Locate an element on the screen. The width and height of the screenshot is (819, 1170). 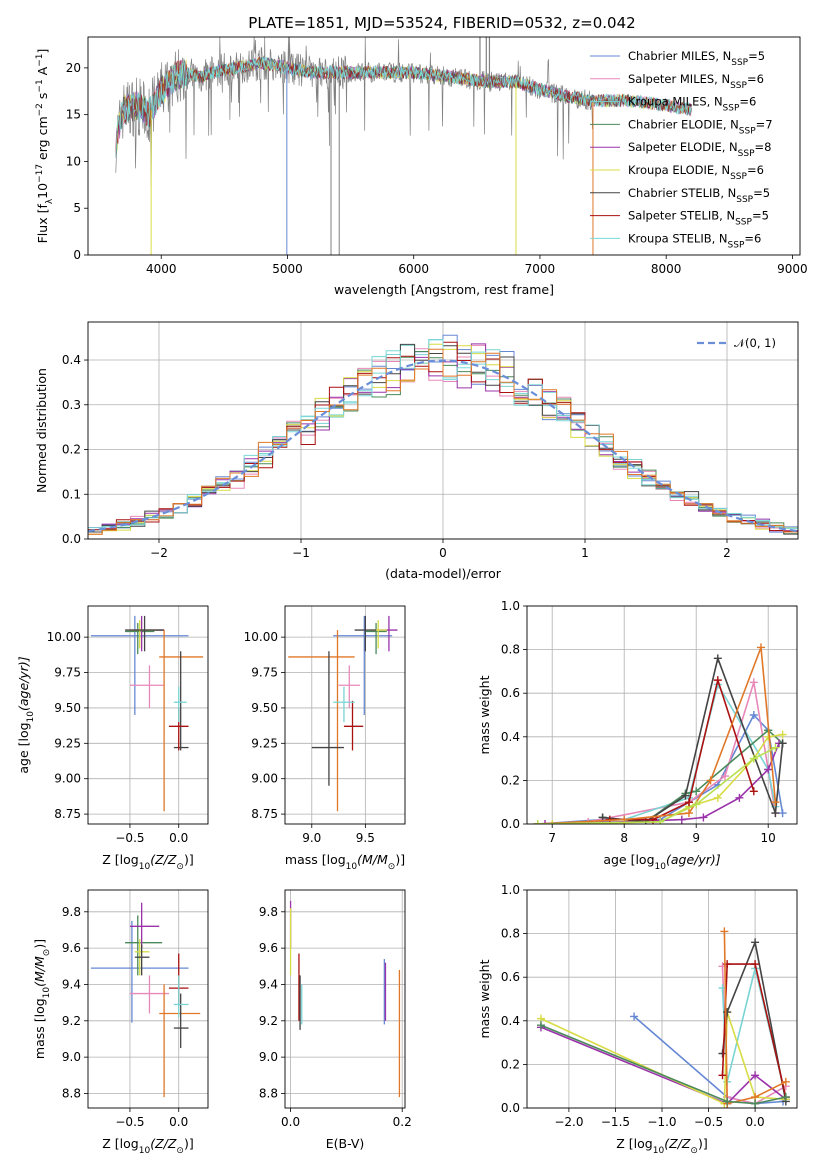
legend-label-part: Chabrier STELIB, N is located at coordinates (682, 193).